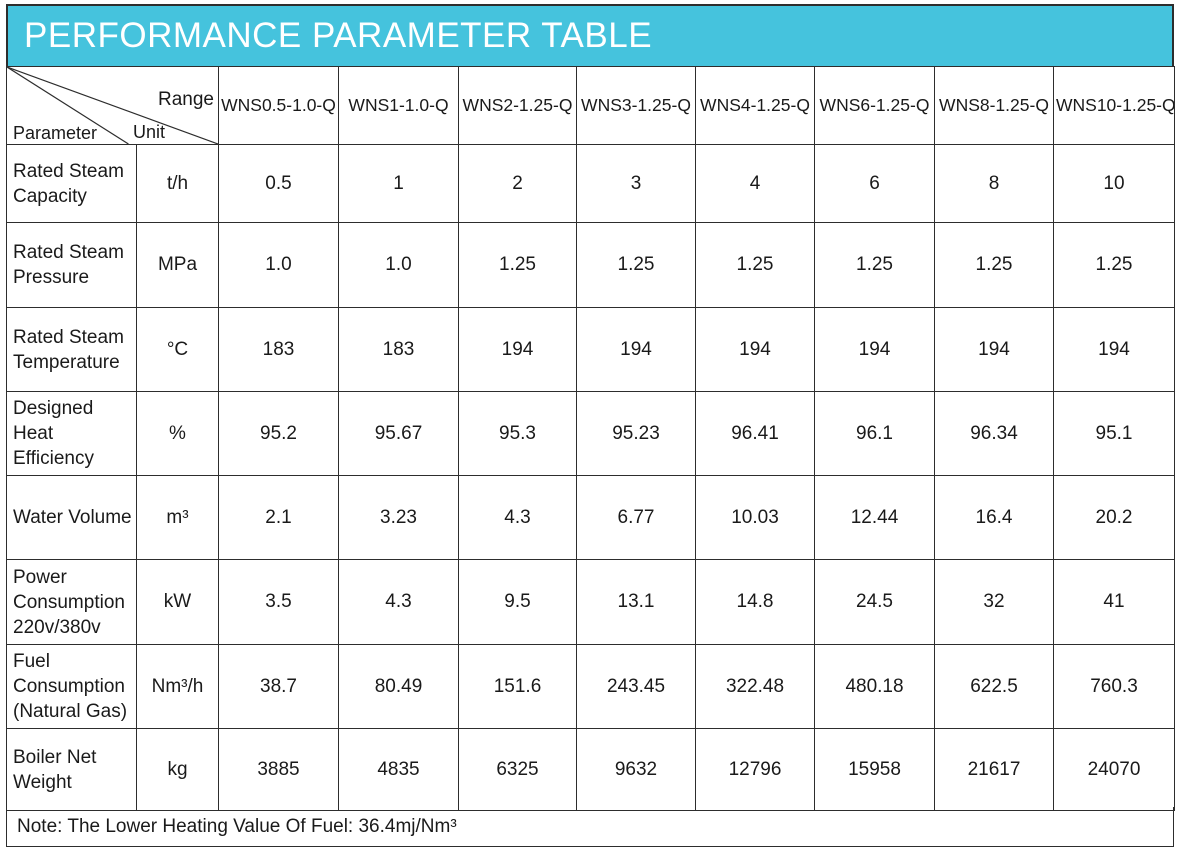  Describe the element at coordinates (278, 183) in the screenshot. I see `value-cell: 0.5` at that location.